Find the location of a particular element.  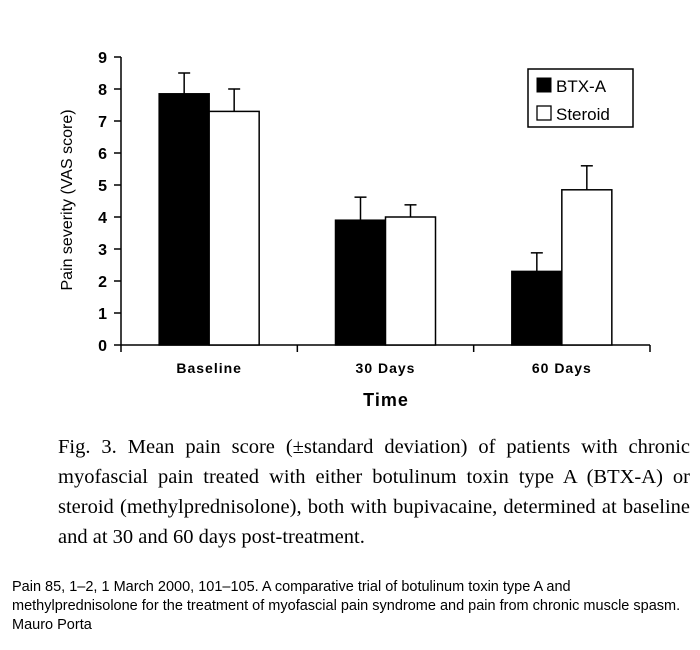

y-tick-label: 9 is located at coordinates (102, 58).